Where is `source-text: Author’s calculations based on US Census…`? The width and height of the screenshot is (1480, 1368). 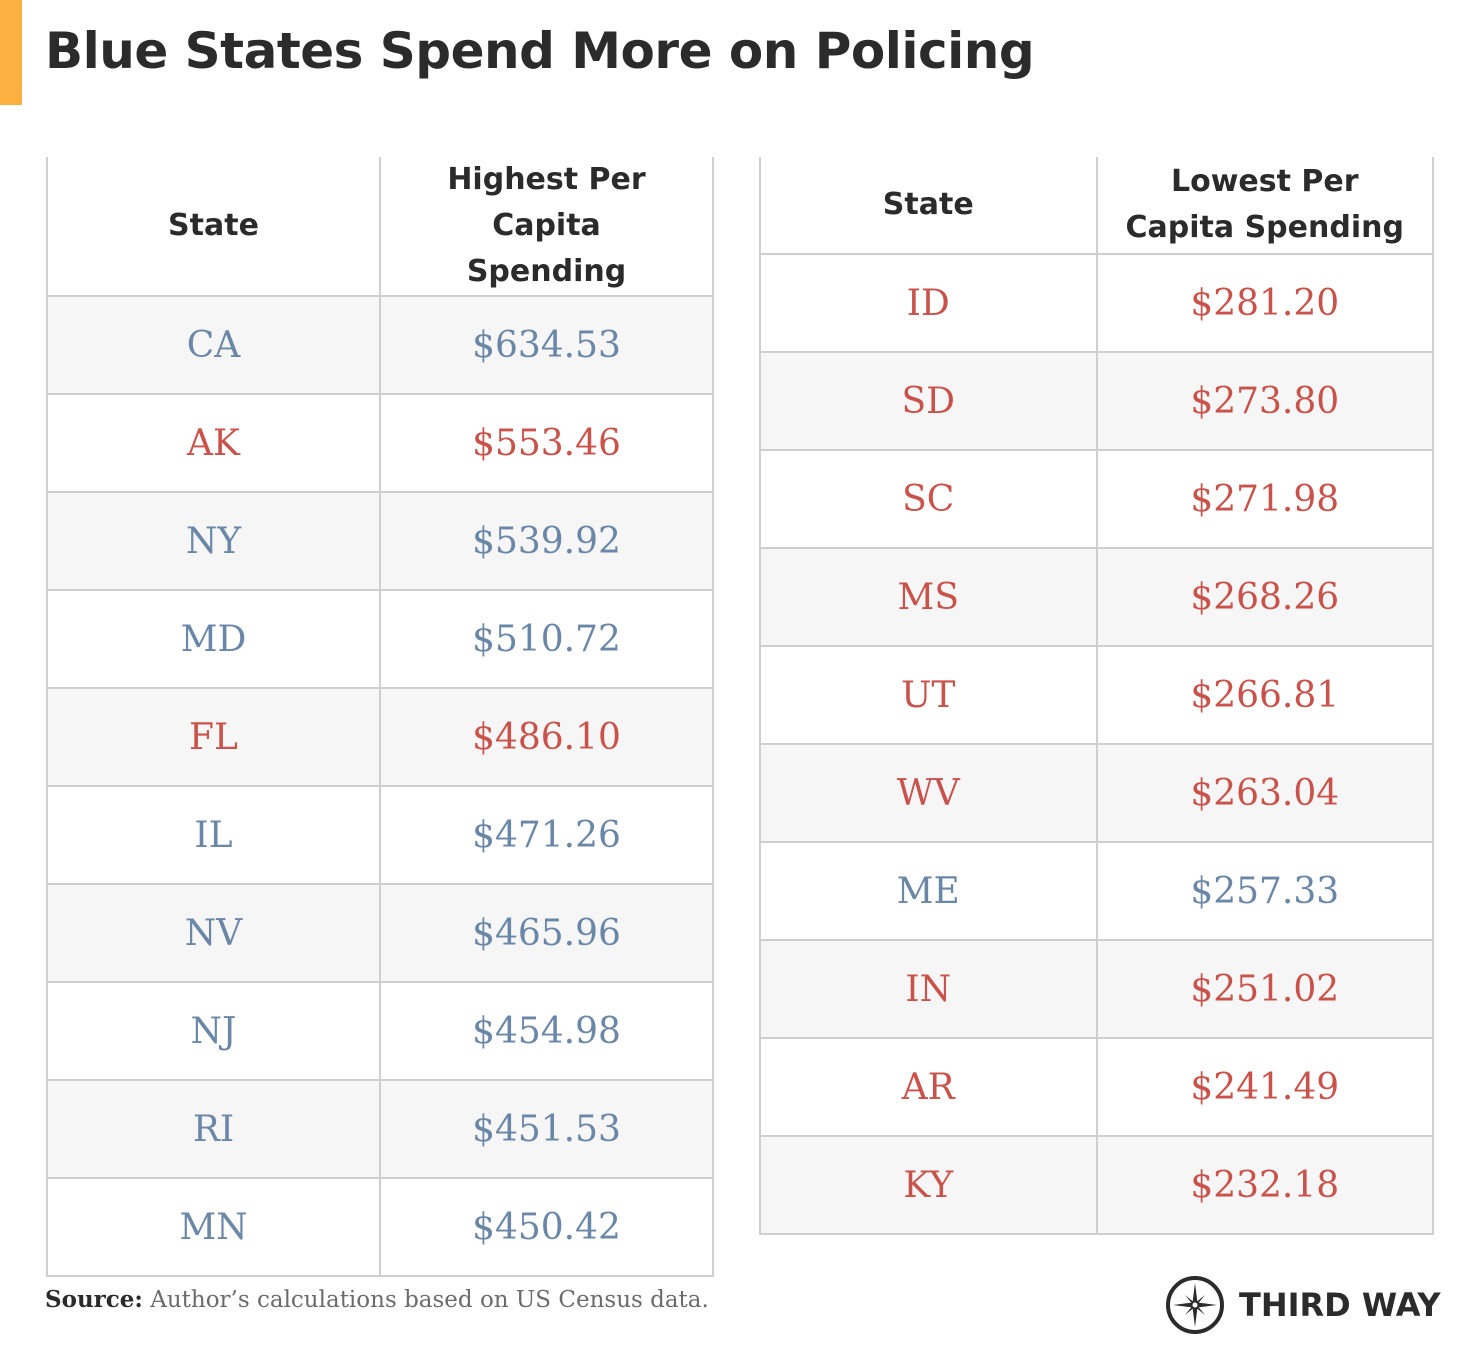
source-text: Author’s calculations based on US Census… is located at coordinates (429, 1300).